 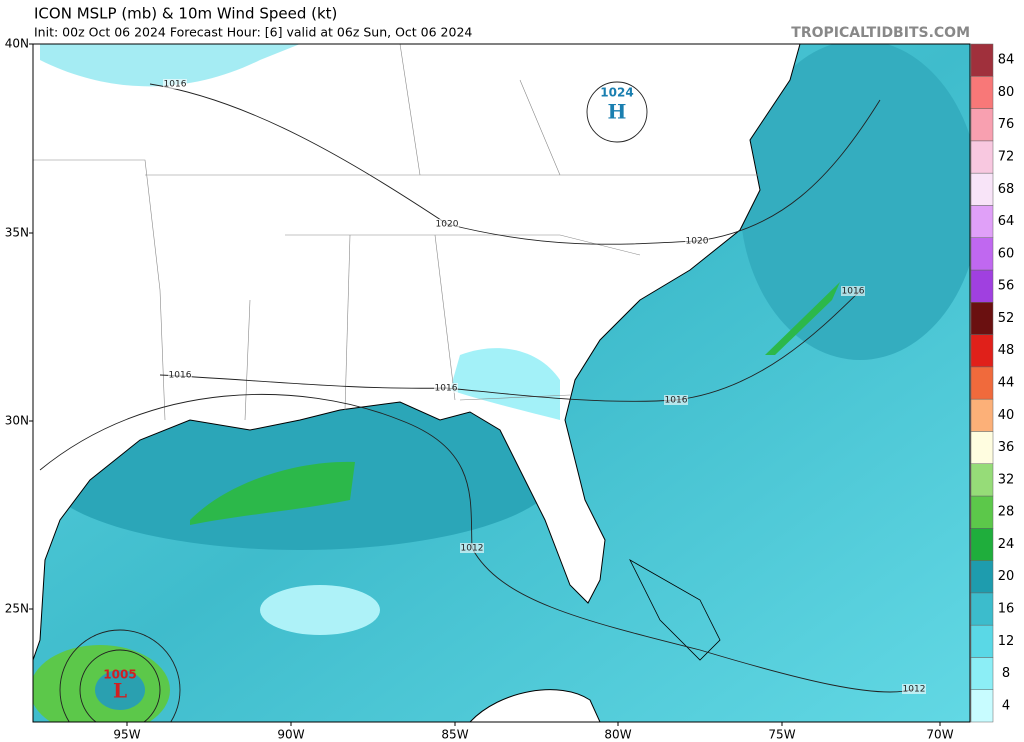 What do you see at coordinates (939, 735) in the screenshot?
I see `longitude-label: 70W` at bounding box center [939, 735].